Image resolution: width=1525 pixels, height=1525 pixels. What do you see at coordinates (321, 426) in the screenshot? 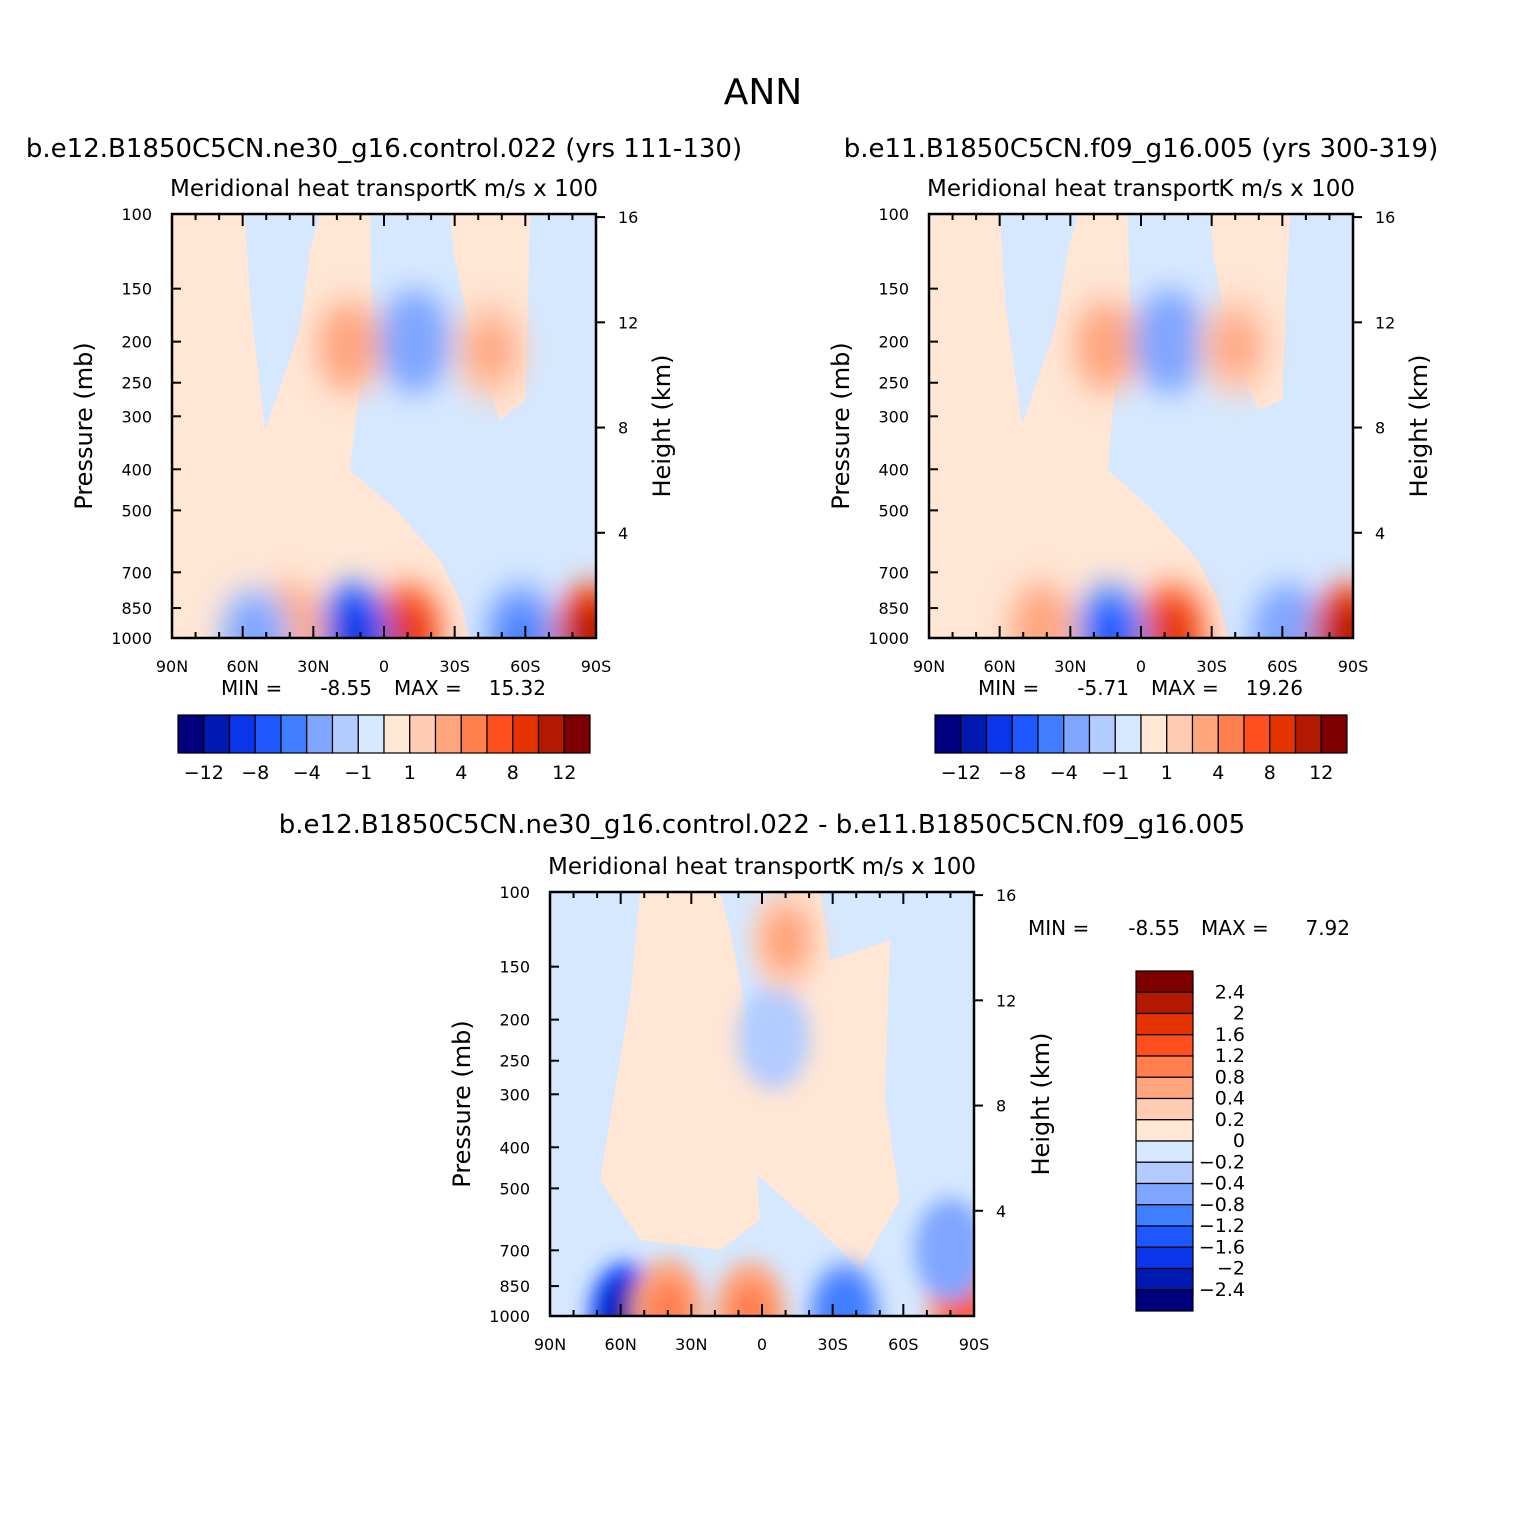
I see `panel-model-a-warm-region` at bounding box center [321, 426].